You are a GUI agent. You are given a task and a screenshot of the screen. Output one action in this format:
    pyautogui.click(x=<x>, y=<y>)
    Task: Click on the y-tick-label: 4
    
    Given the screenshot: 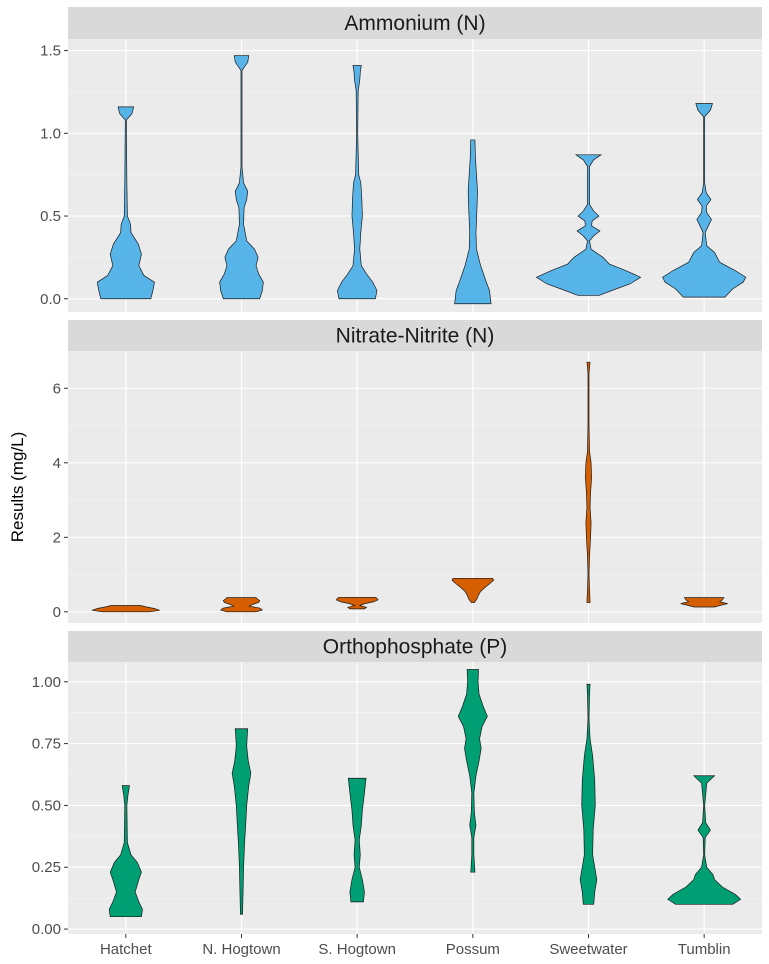 What is the action you would take?
    pyautogui.click(x=57, y=463)
    